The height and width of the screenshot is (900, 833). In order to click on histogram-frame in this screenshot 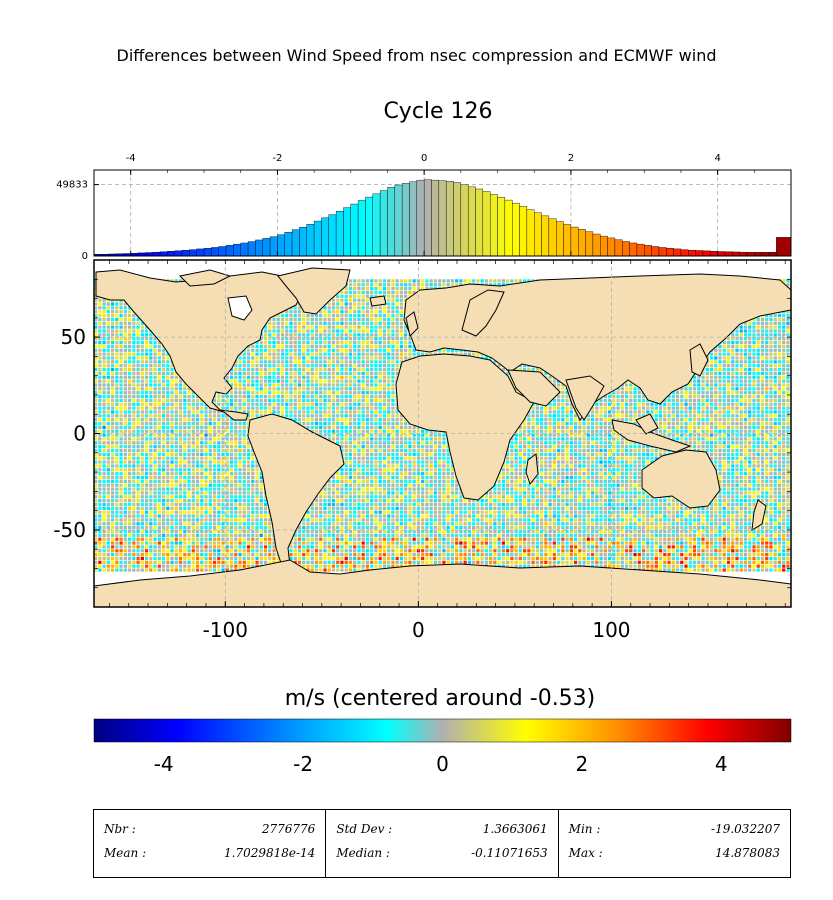, I will do `click(442, 213)`.